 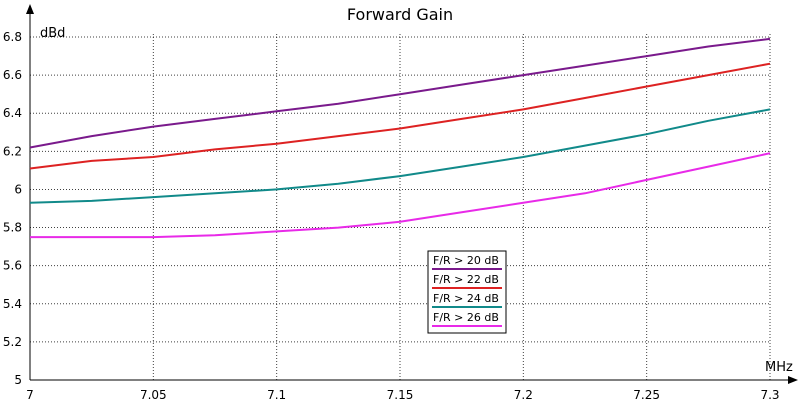 I want to click on legend-label: F/R > 26 dB, so click(x=466, y=317).